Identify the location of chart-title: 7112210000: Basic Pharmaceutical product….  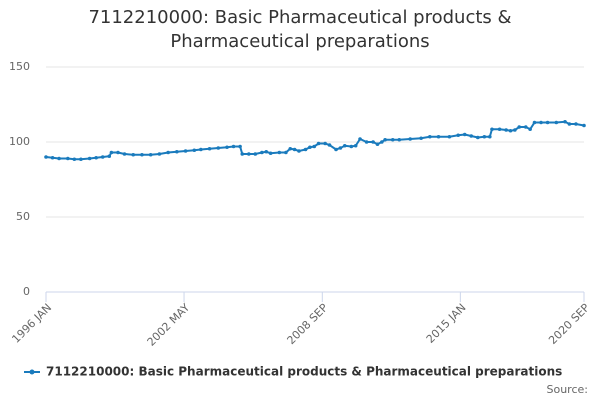
(300, 29).